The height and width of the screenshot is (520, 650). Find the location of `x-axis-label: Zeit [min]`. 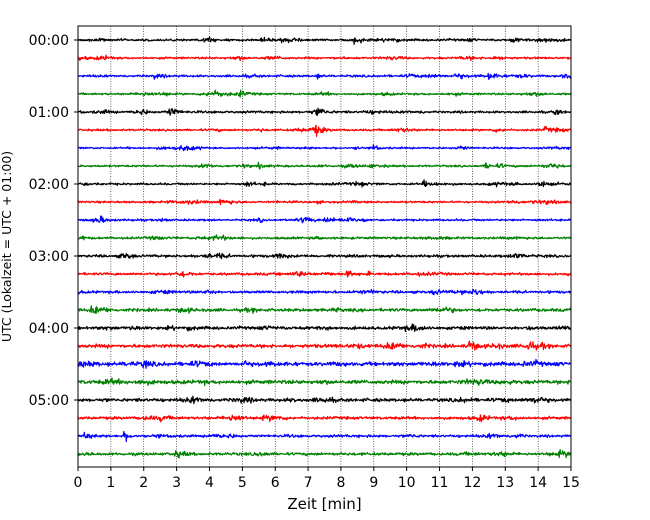

x-axis-label: Zeit [min] is located at coordinates (324, 504).